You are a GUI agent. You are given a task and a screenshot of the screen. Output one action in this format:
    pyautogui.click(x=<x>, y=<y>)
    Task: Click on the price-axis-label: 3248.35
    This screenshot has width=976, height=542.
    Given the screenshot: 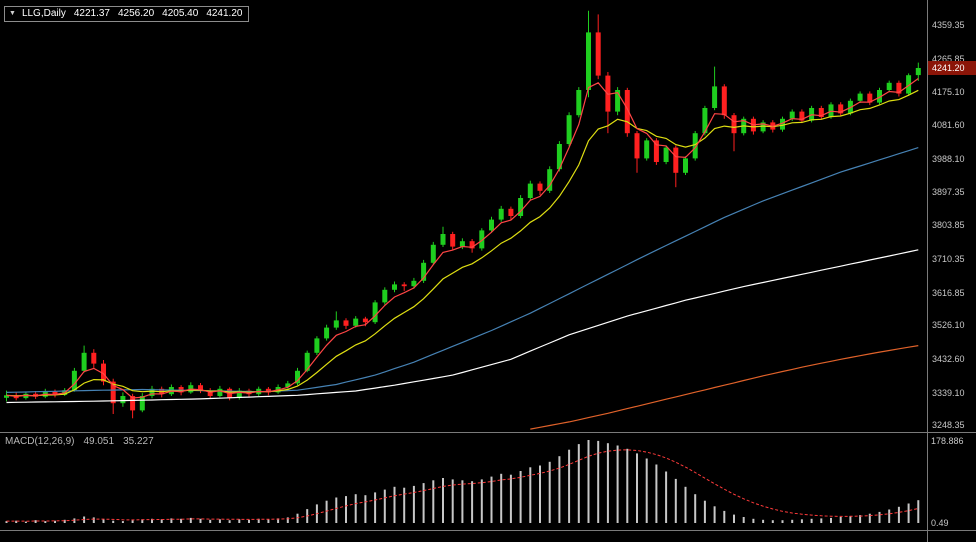 What is the action you would take?
    pyautogui.click(x=948, y=425)
    